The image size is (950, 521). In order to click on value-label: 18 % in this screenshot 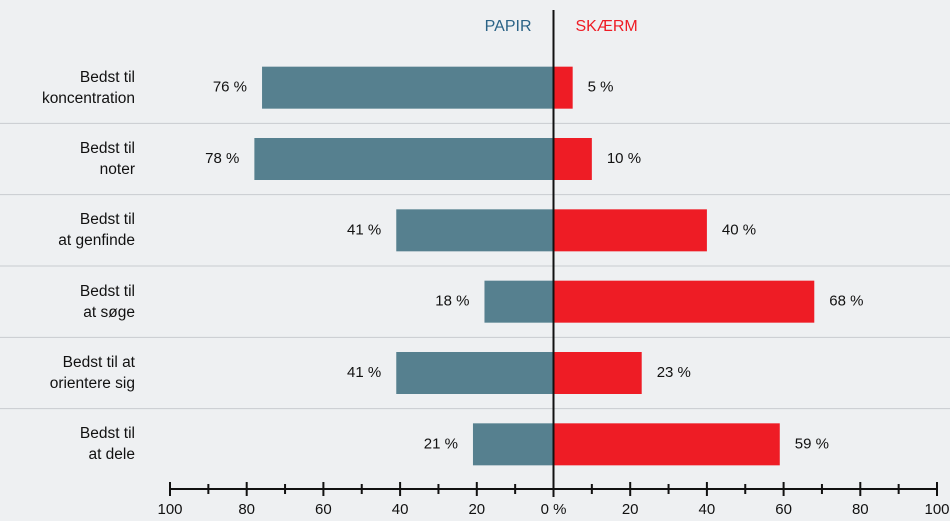, I will do `click(452, 301)`.